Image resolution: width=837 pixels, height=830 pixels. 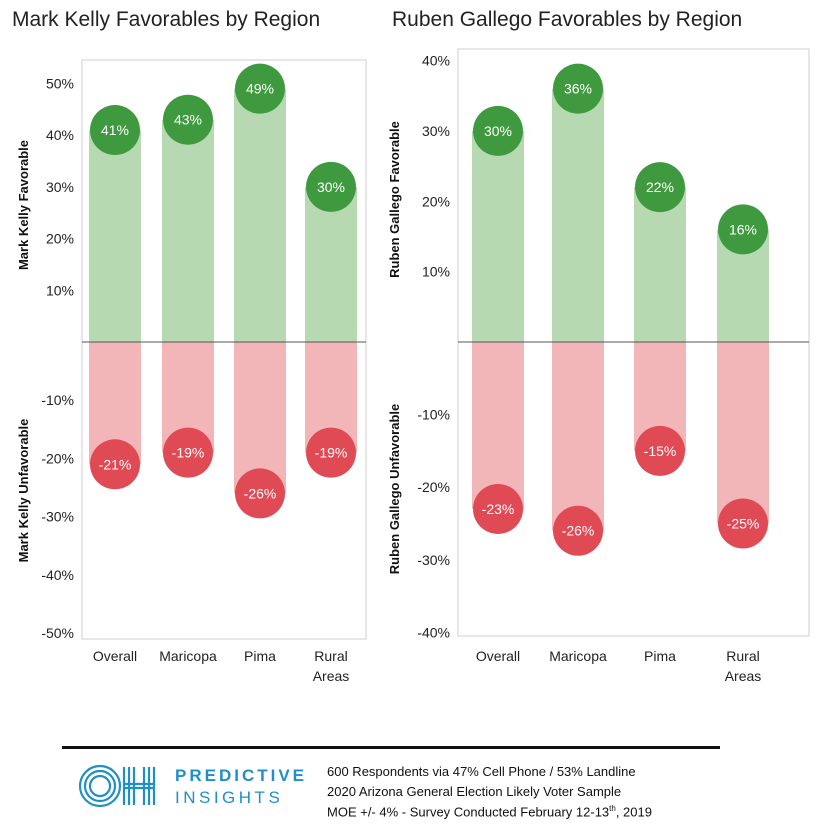 I want to click on unfavorable-data-label: -21%, so click(x=115, y=464).